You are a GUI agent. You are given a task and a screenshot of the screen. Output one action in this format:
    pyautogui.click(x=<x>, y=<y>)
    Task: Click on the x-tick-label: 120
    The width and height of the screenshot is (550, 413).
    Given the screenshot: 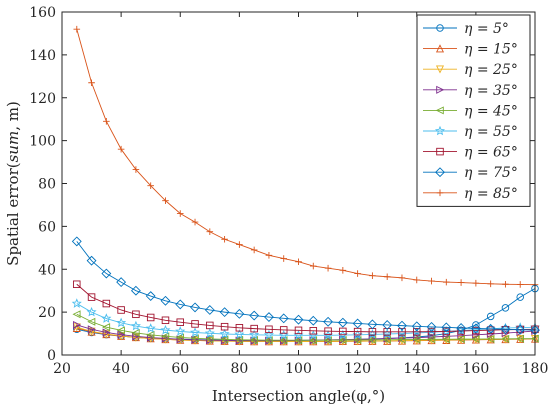 What is the action you would take?
    pyautogui.click(x=357, y=369)
    